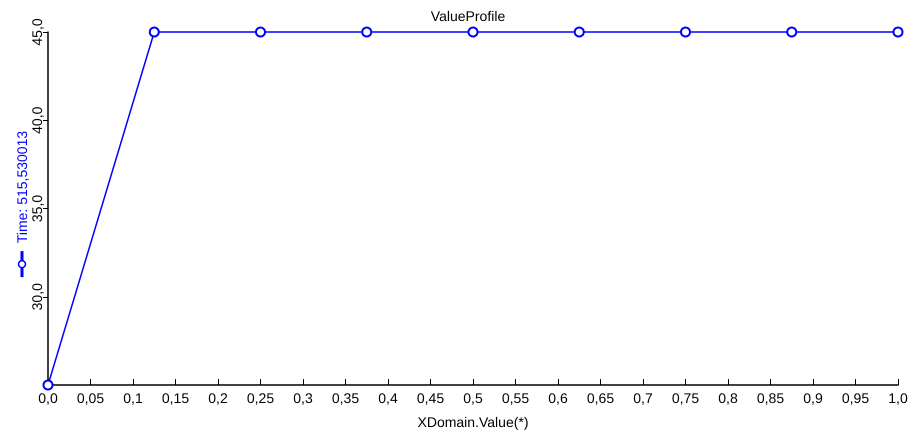 Image resolution: width=911 pixels, height=434 pixels. What do you see at coordinates (176, 398) in the screenshot?
I see `x-tick-label: 0,15` at bounding box center [176, 398].